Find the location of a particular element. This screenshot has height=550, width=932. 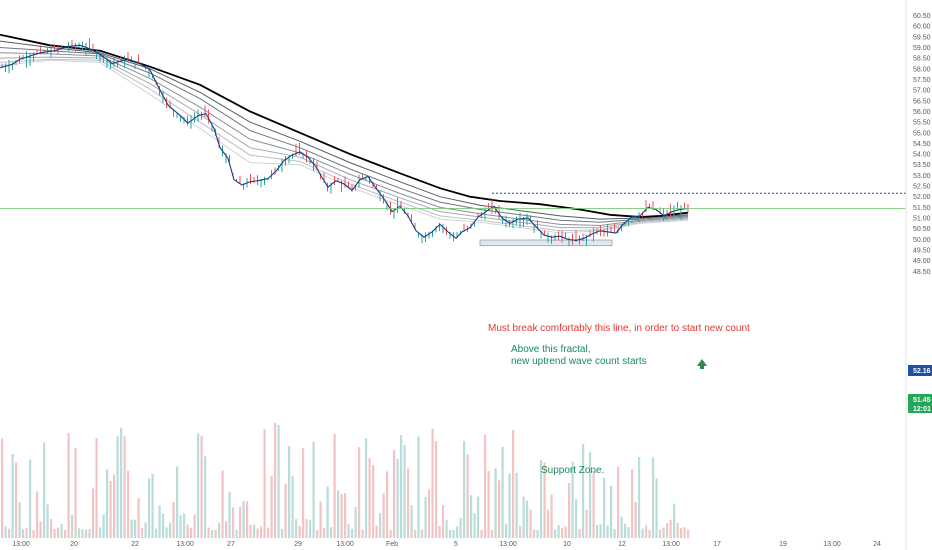

y-tick-label: 52.50 is located at coordinates (922, 187).